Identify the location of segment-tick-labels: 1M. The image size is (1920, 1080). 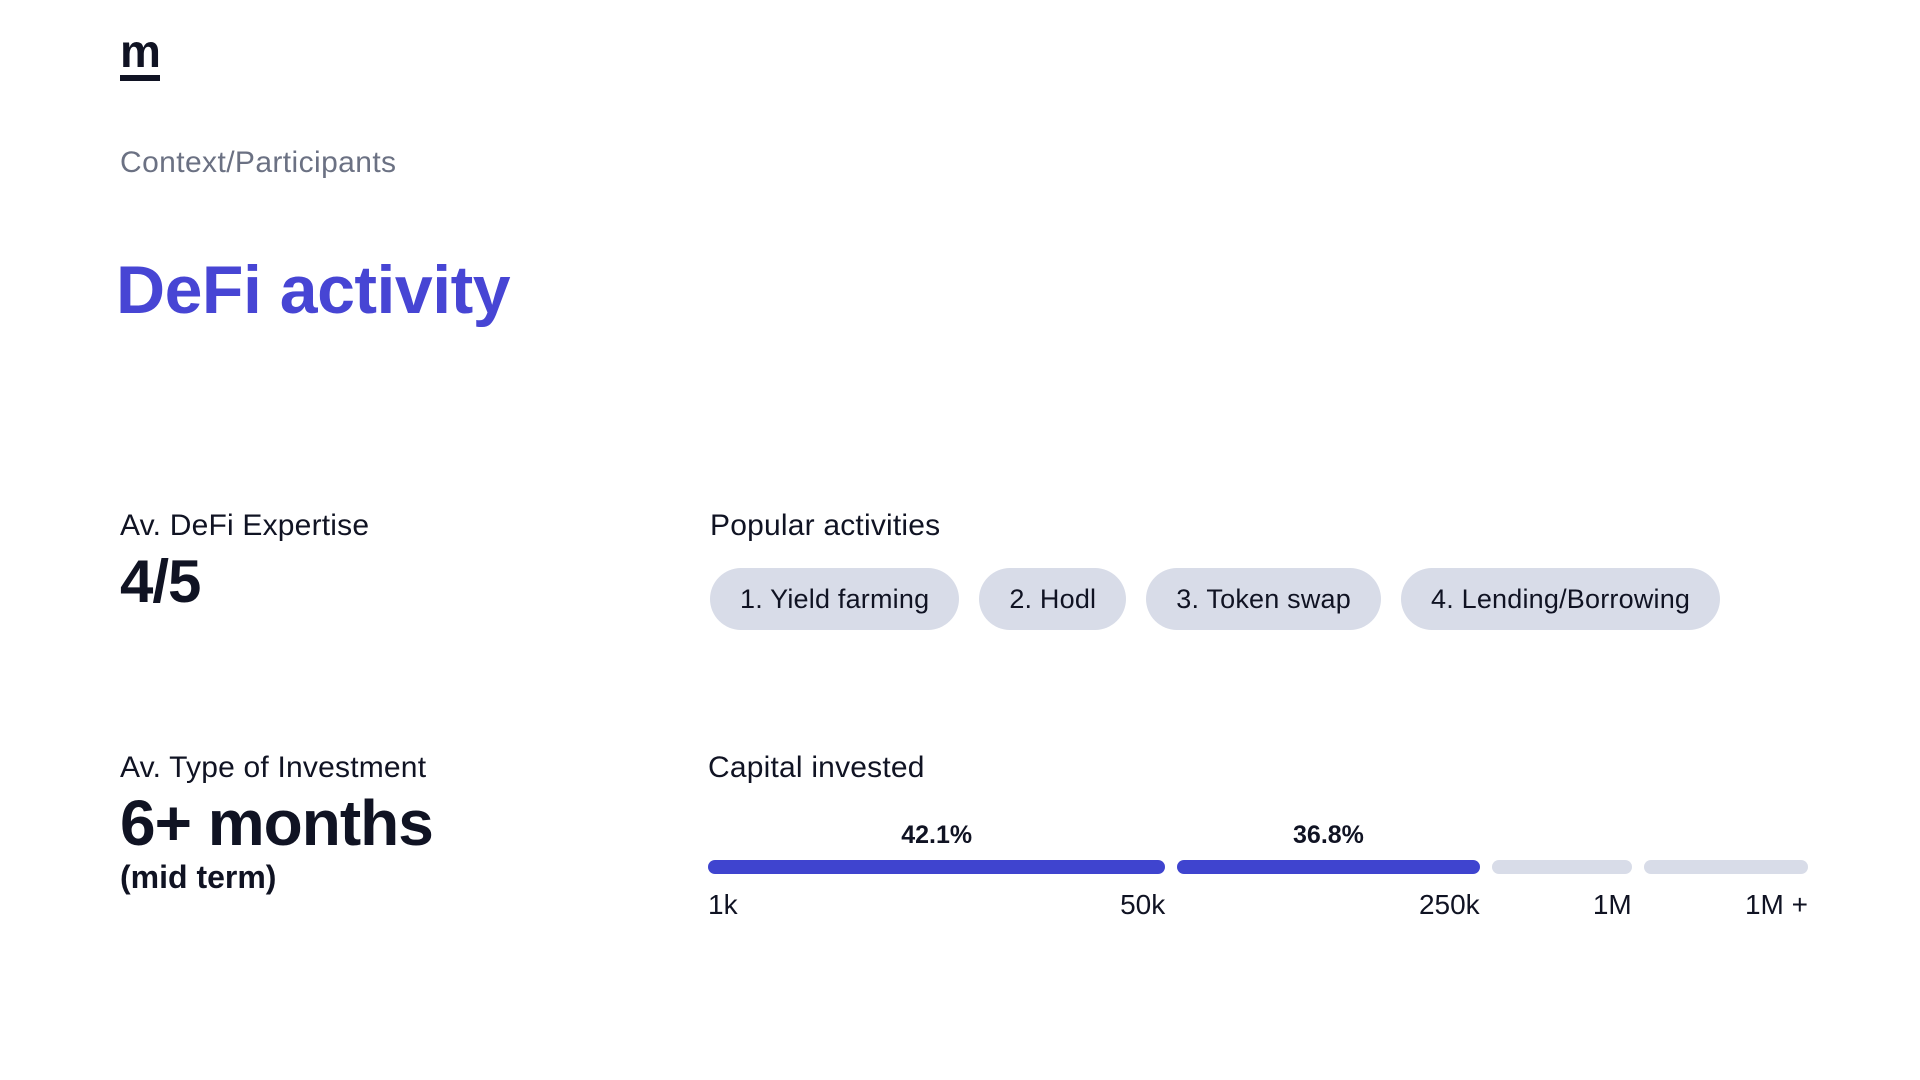
(1562, 905).